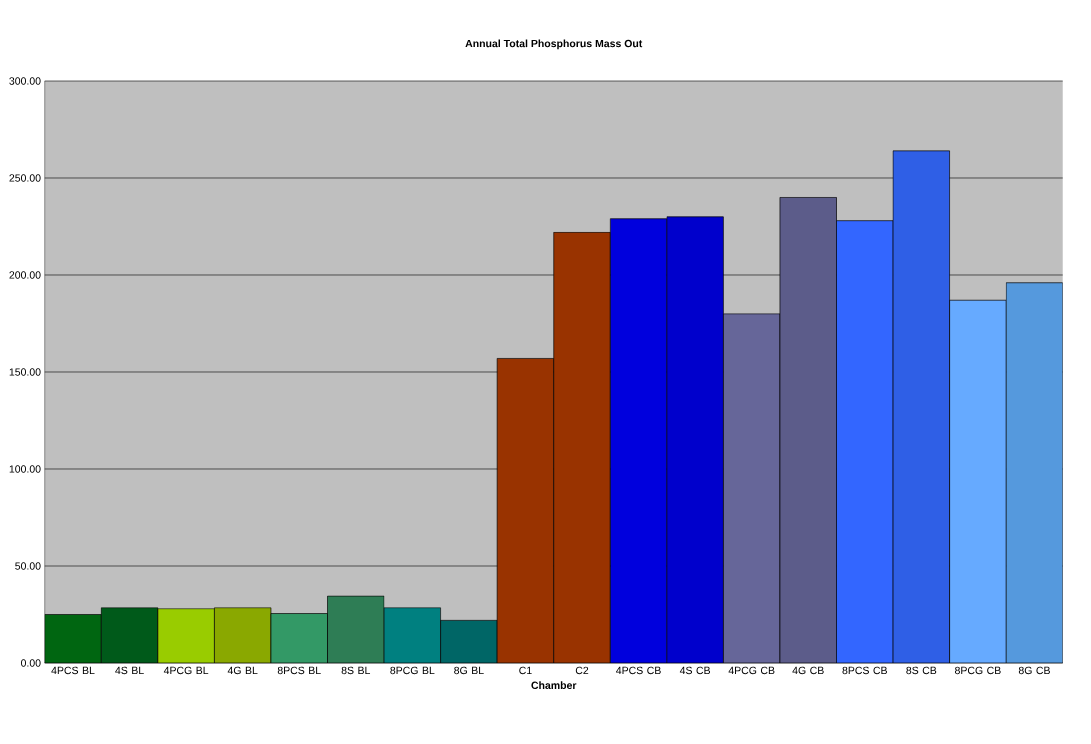 This screenshot has width=1091, height=744. Describe the element at coordinates (412, 670) in the screenshot. I see `x-tick-label: 8PCG BL` at that location.